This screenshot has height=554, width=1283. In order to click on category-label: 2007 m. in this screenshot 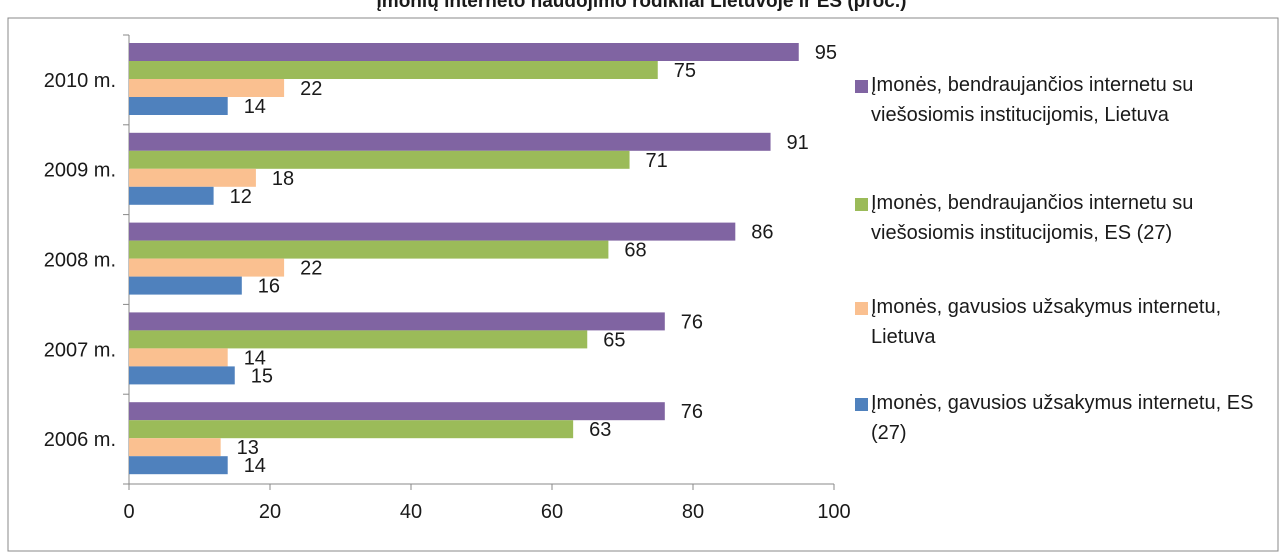, I will do `click(80, 350)`.